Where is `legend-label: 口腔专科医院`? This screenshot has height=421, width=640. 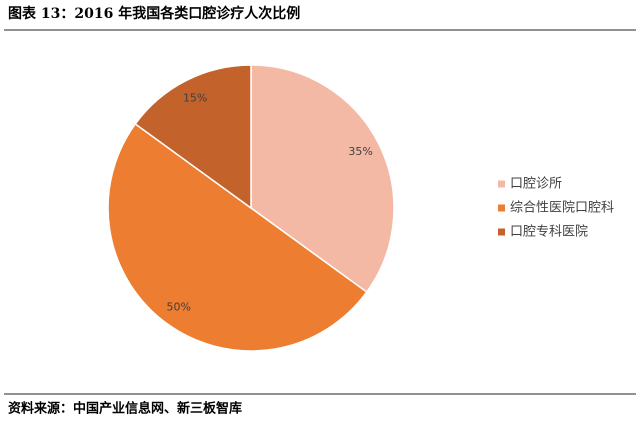 legend-label: 口腔专科医院 is located at coordinates (549, 232).